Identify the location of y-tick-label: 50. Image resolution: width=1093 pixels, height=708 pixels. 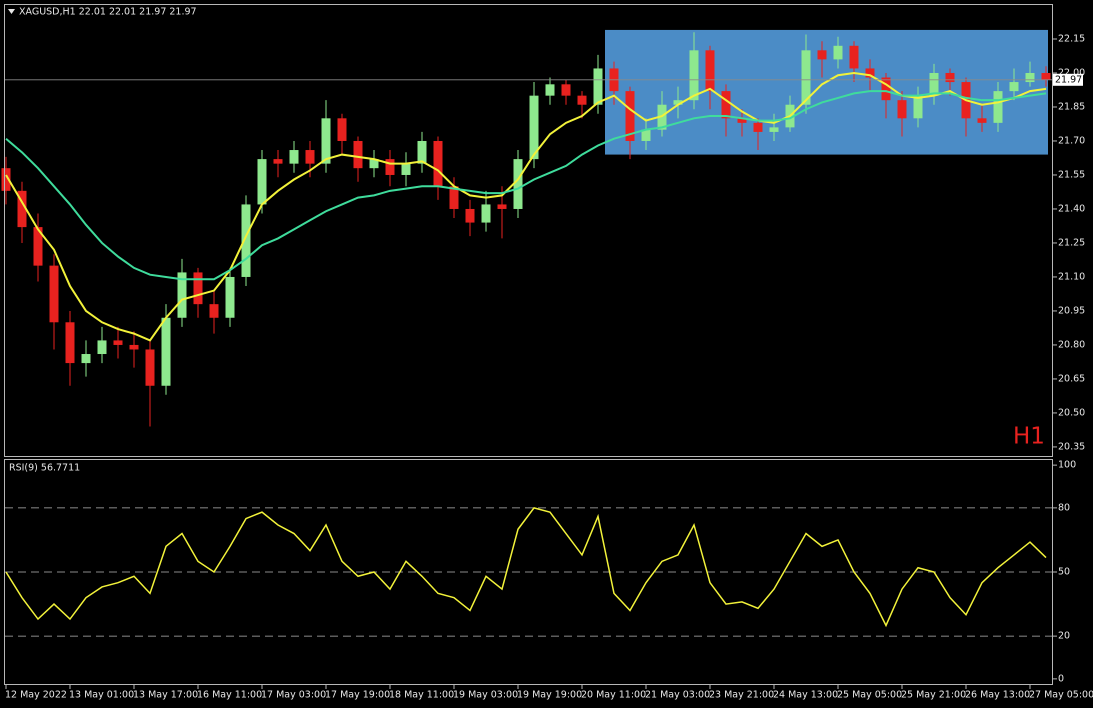
(1064, 572).